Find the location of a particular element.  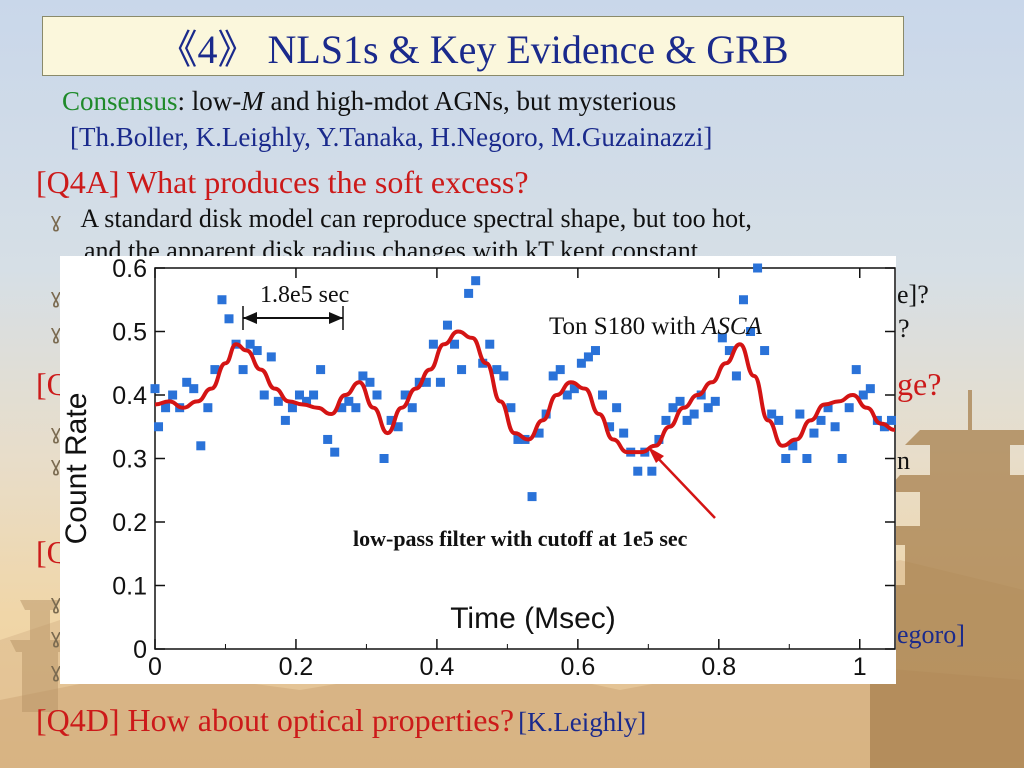

timescale-label: 1.8e5 sec is located at coordinates (304, 295).